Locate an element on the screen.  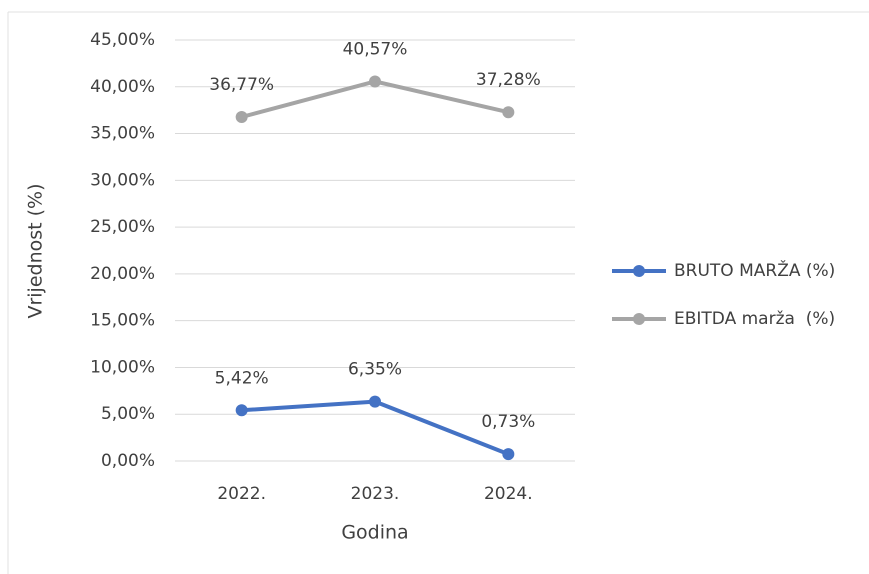
y-axis-label: Vrijednost (%) is located at coordinates (36, 250).